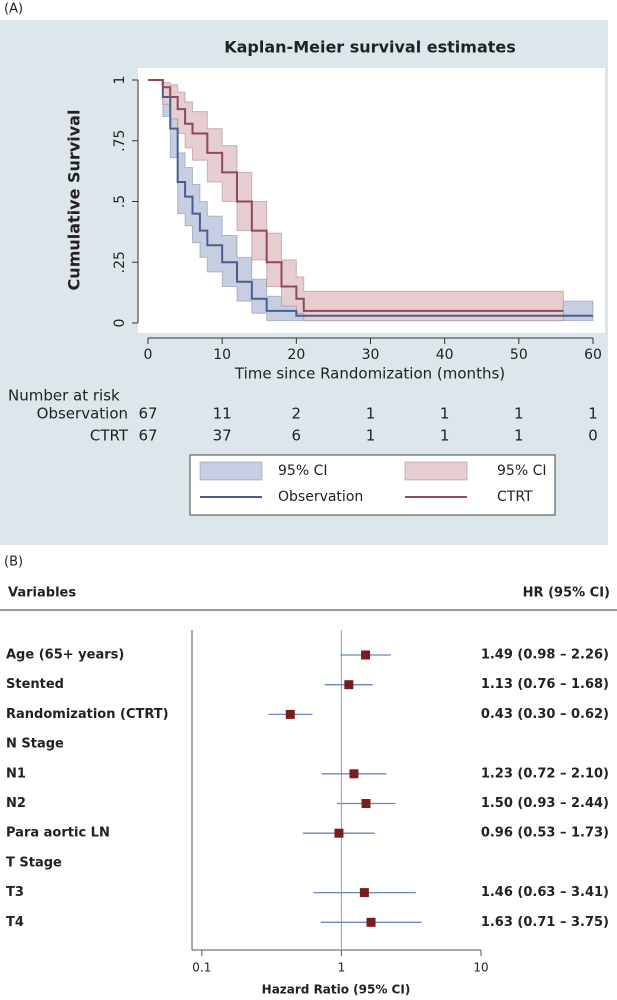 The height and width of the screenshot is (1000, 617). I want to click on risk-table-title: Number at risk, so click(64, 396).